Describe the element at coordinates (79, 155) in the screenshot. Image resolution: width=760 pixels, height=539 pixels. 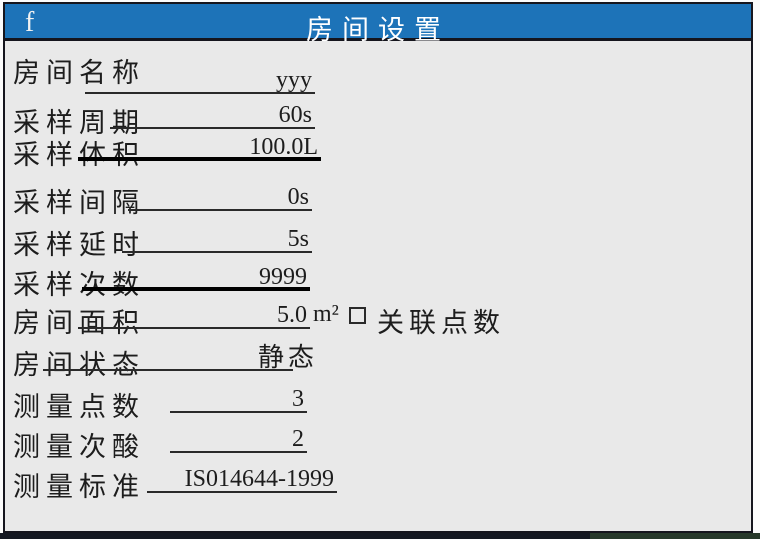
I see `sampling-volume-label: 采样体积` at that location.